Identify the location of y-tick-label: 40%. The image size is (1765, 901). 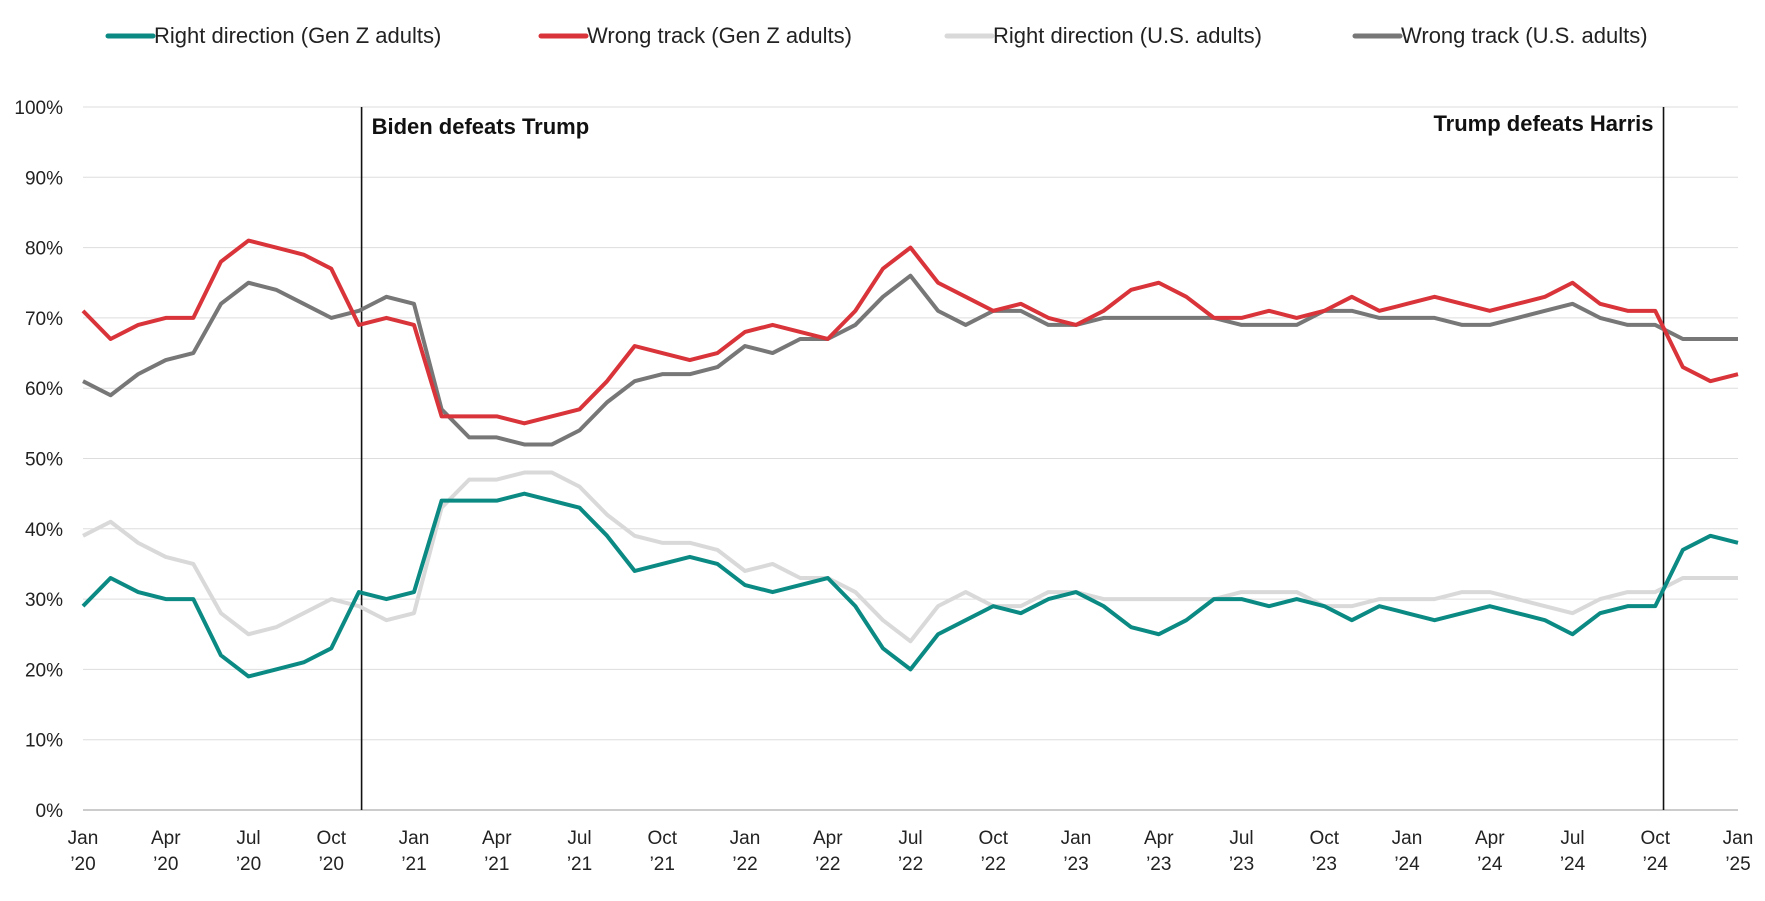
(44, 530).